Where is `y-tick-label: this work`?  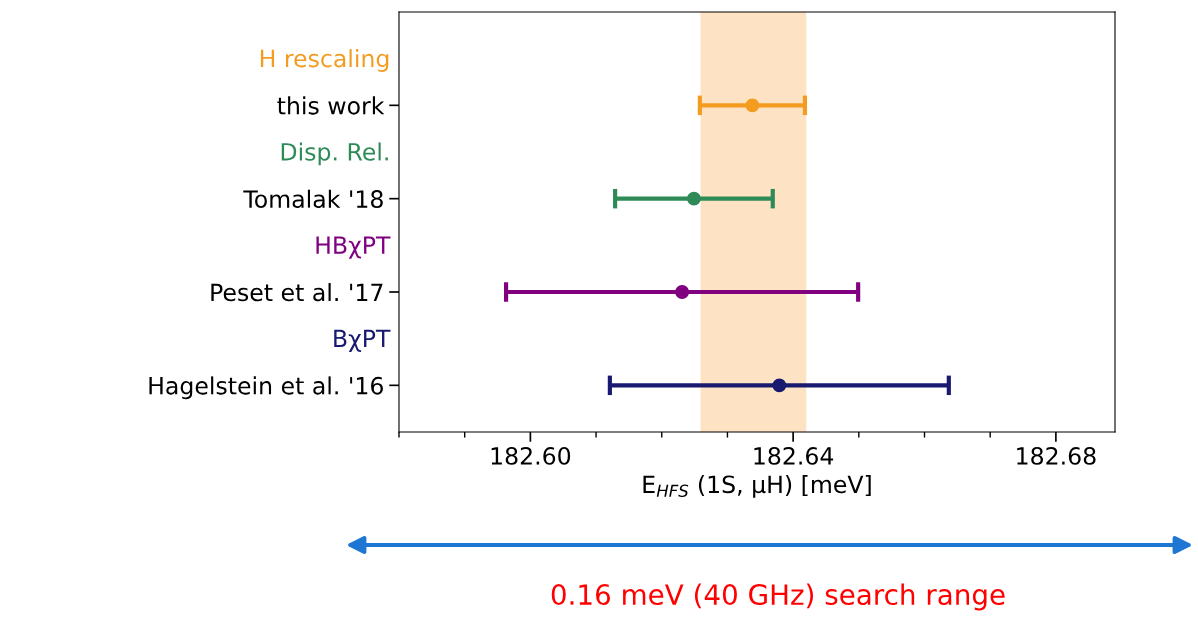 y-tick-label: this work is located at coordinates (331, 105).